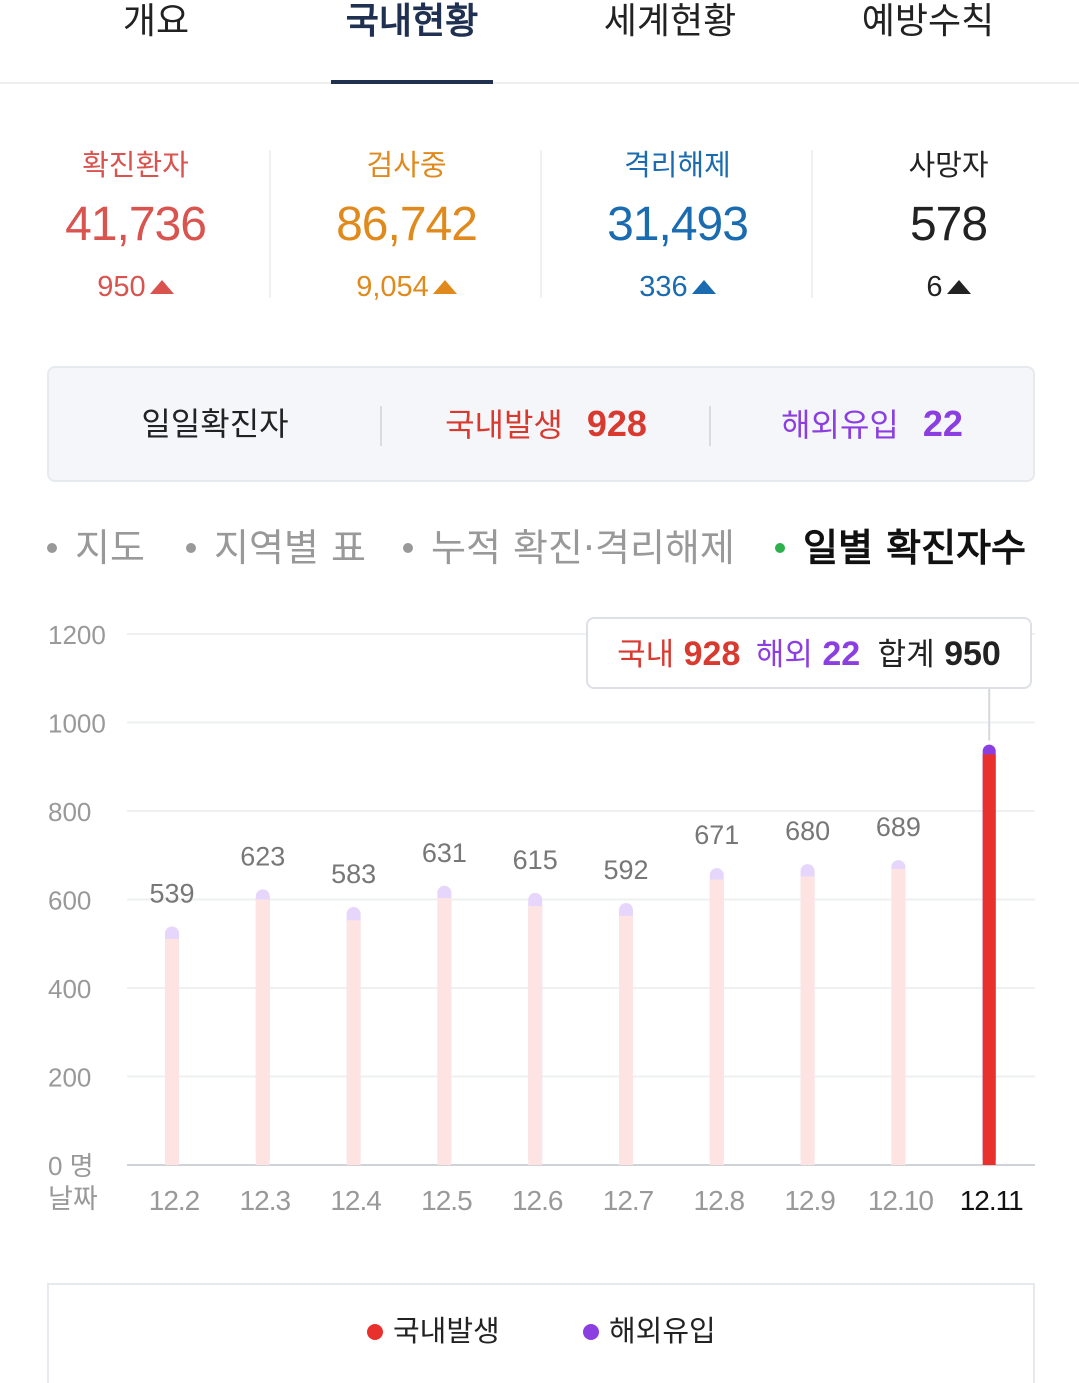  Describe the element at coordinates (649, 1331) in the screenshot. I see `legend-overseas: 해외유입` at that location.